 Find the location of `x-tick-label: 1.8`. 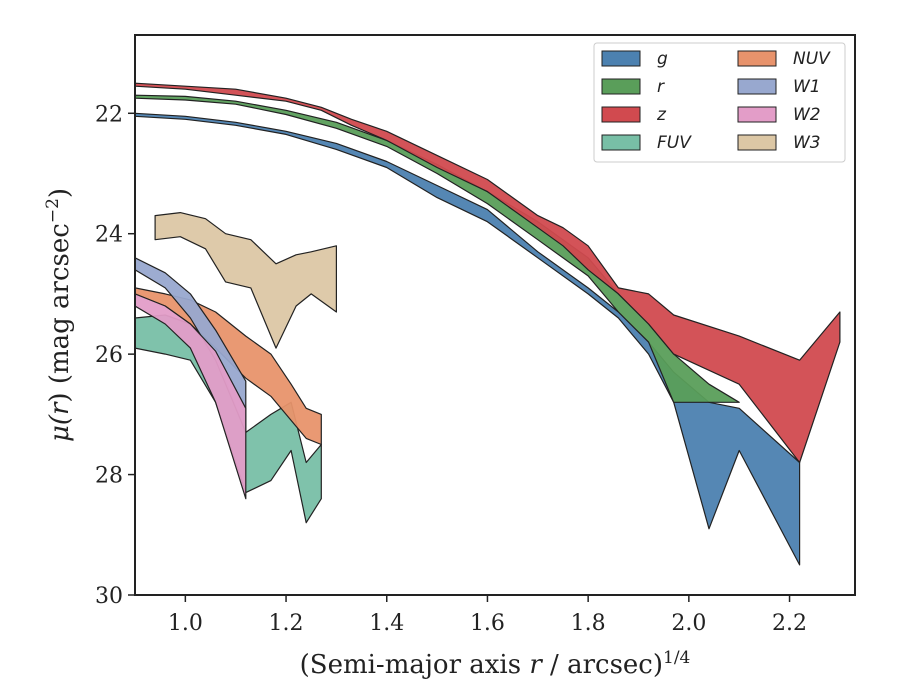

x-tick-label: 1.8 is located at coordinates (588, 623).